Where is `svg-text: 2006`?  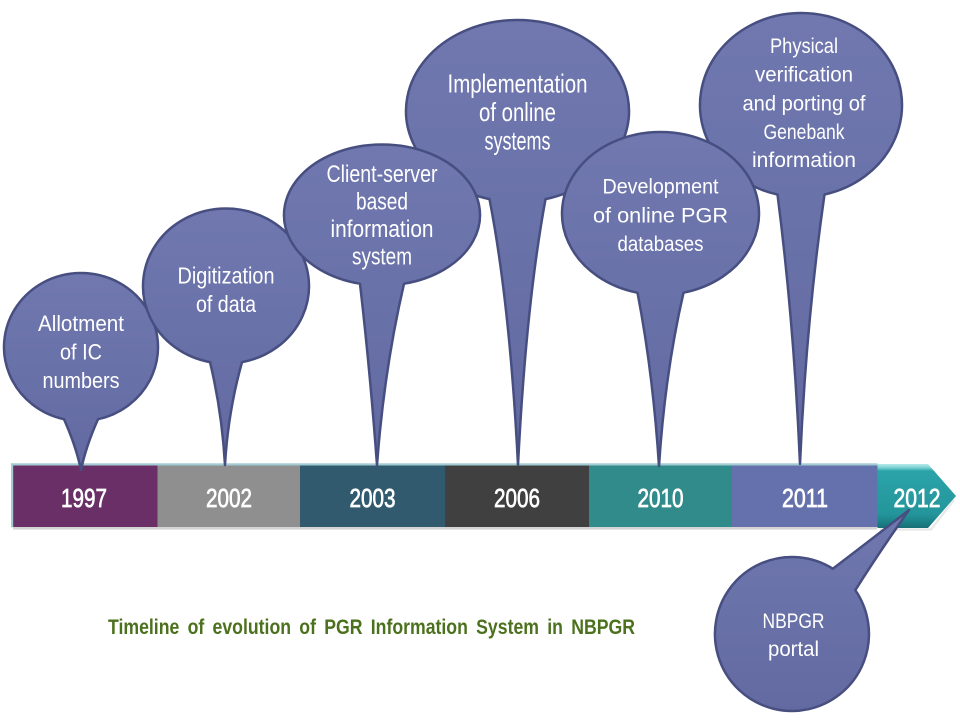
svg-text: 2006 is located at coordinates (517, 498).